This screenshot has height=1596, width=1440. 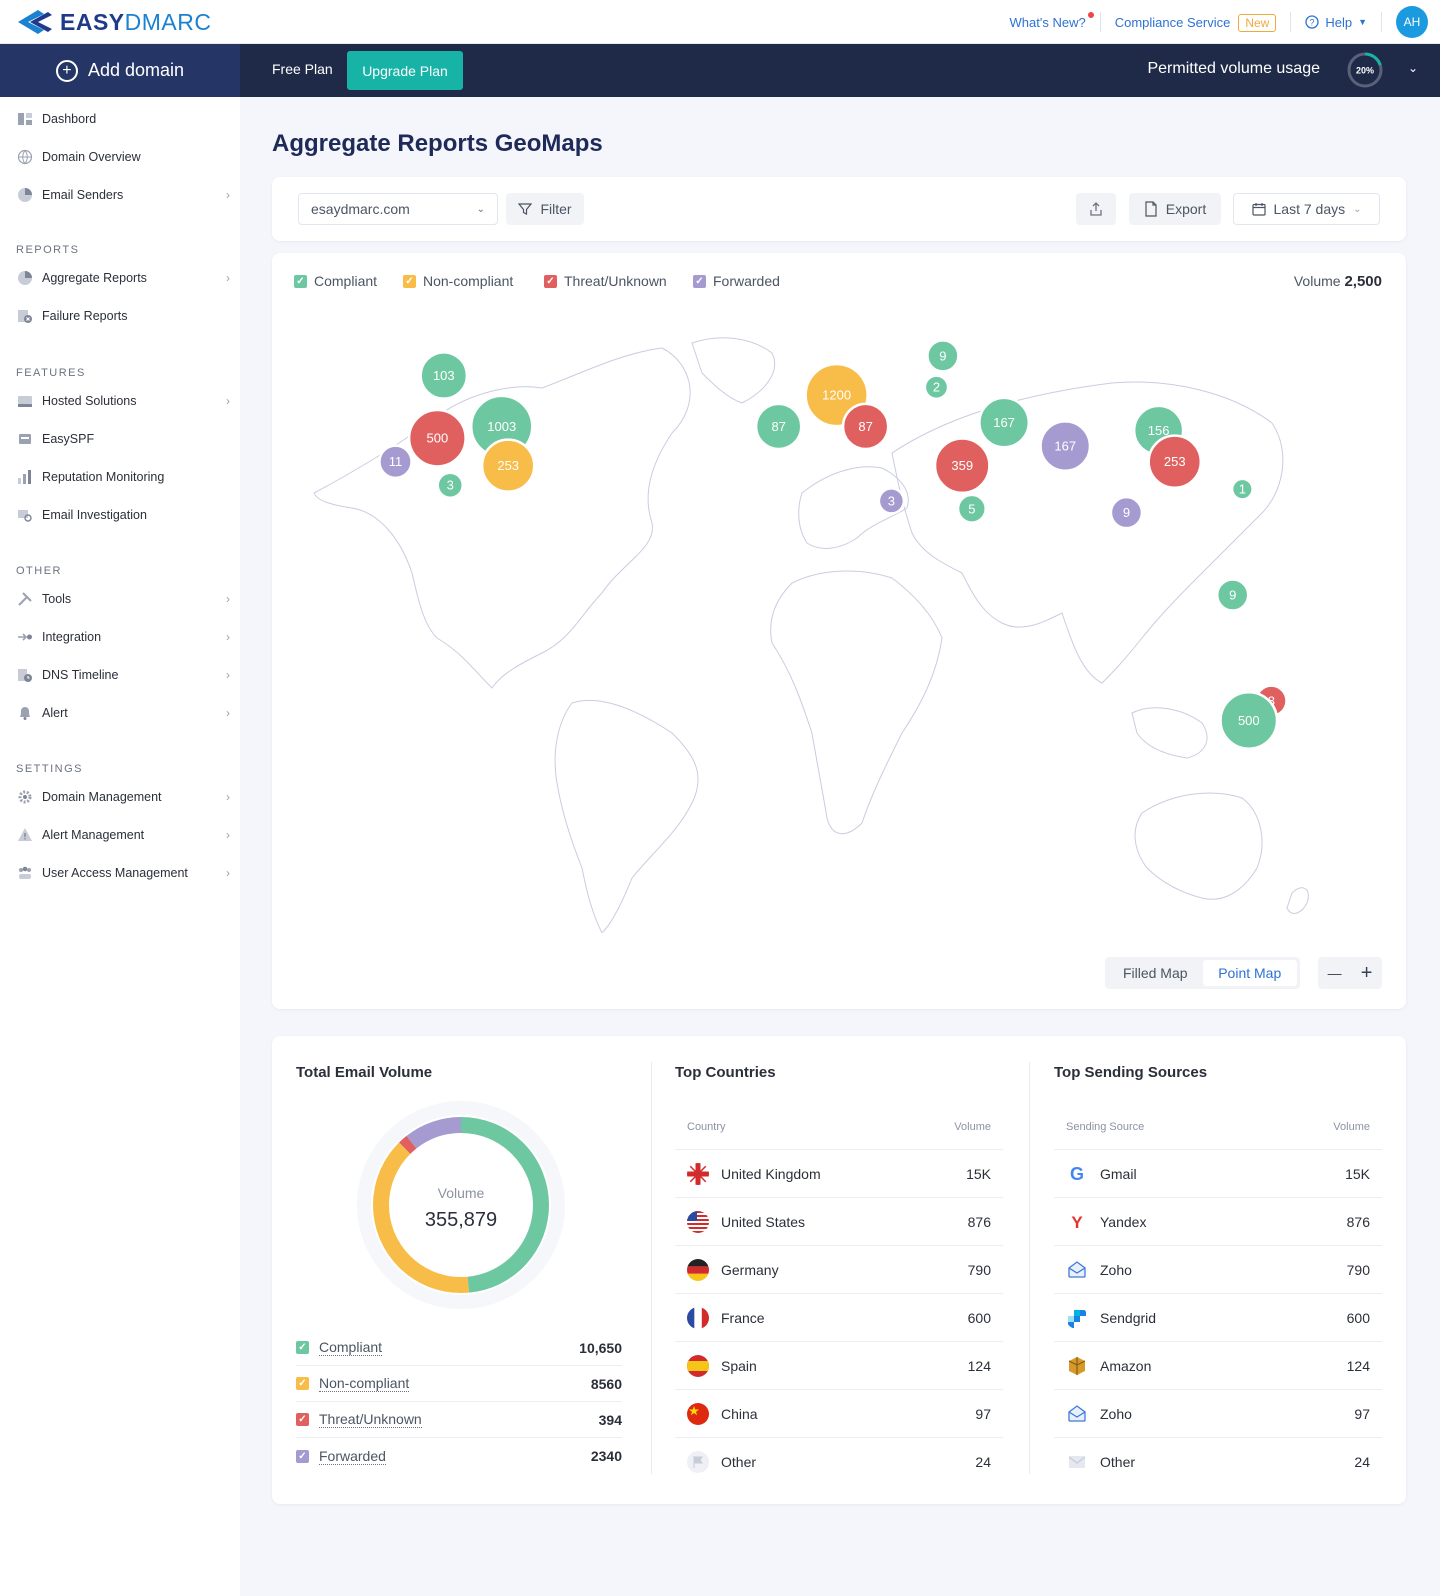 What do you see at coordinates (123, 637) in the screenshot?
I see `sidebar-item-integration: Integration ›` at bounding box center [123, 637].